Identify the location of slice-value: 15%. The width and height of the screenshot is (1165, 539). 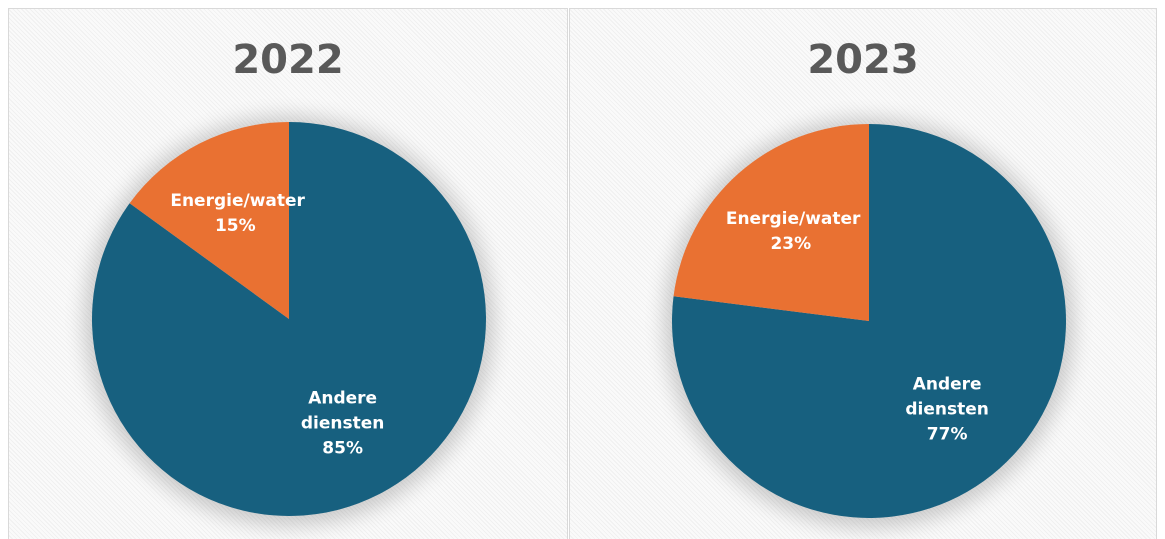
(235, 225).